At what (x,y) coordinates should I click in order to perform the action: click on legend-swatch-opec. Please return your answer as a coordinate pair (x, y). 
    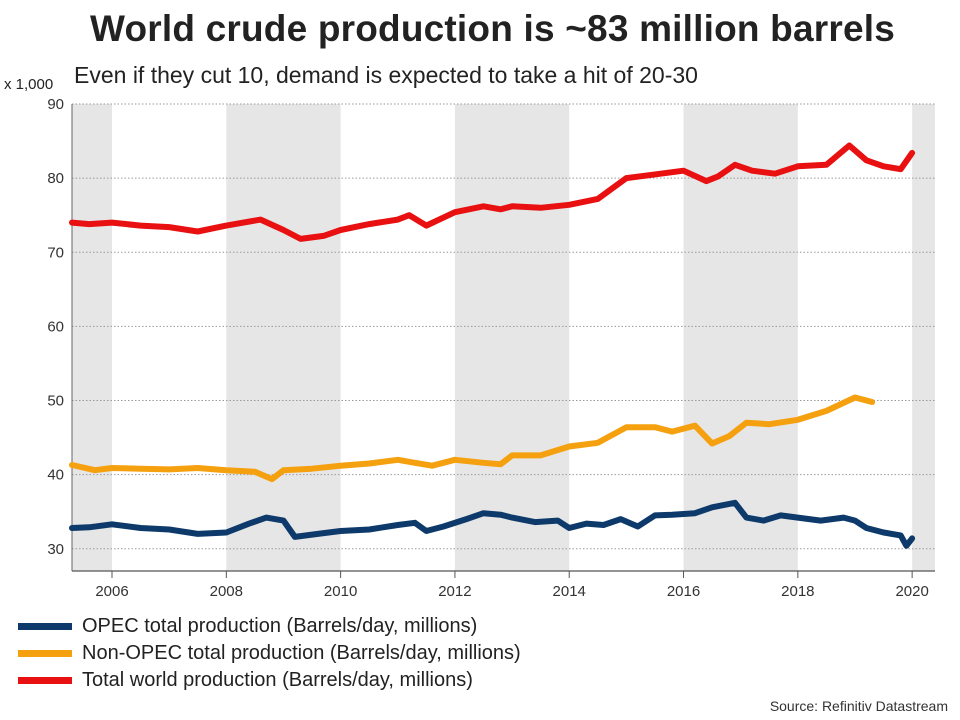
    Looking at the image, I should click on (45, 626).